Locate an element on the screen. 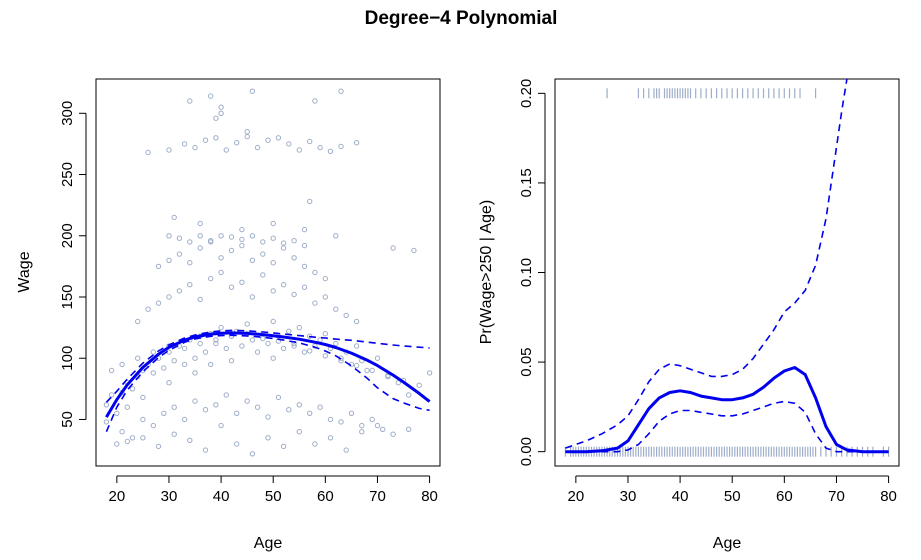  left-y-axis-label: Wage is located at coordinates (24, 271).